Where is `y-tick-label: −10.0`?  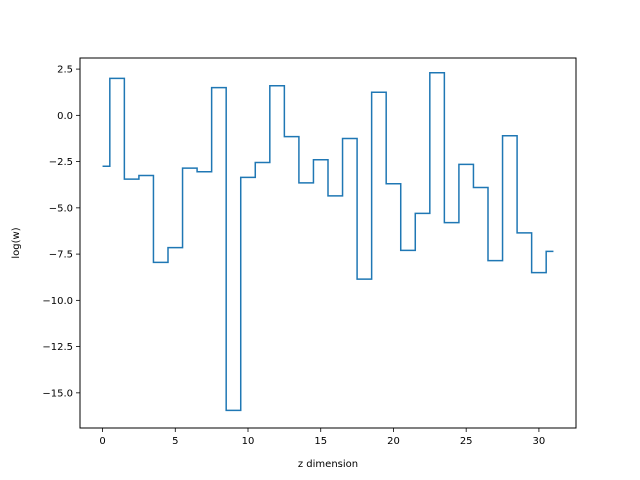
y-tick-label: −10.0 is located at coordinates (57, 301).